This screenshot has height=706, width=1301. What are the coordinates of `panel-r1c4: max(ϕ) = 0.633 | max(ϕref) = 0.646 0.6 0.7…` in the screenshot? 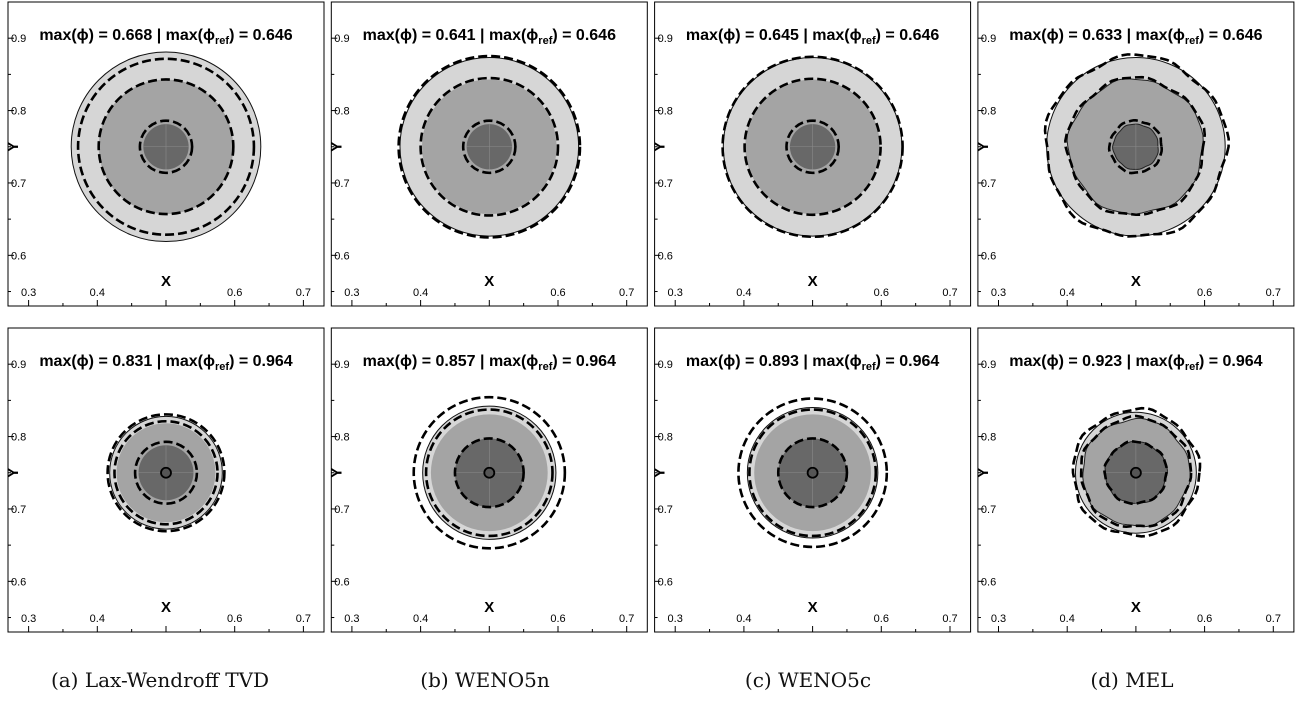 It's located at (1135, 154).